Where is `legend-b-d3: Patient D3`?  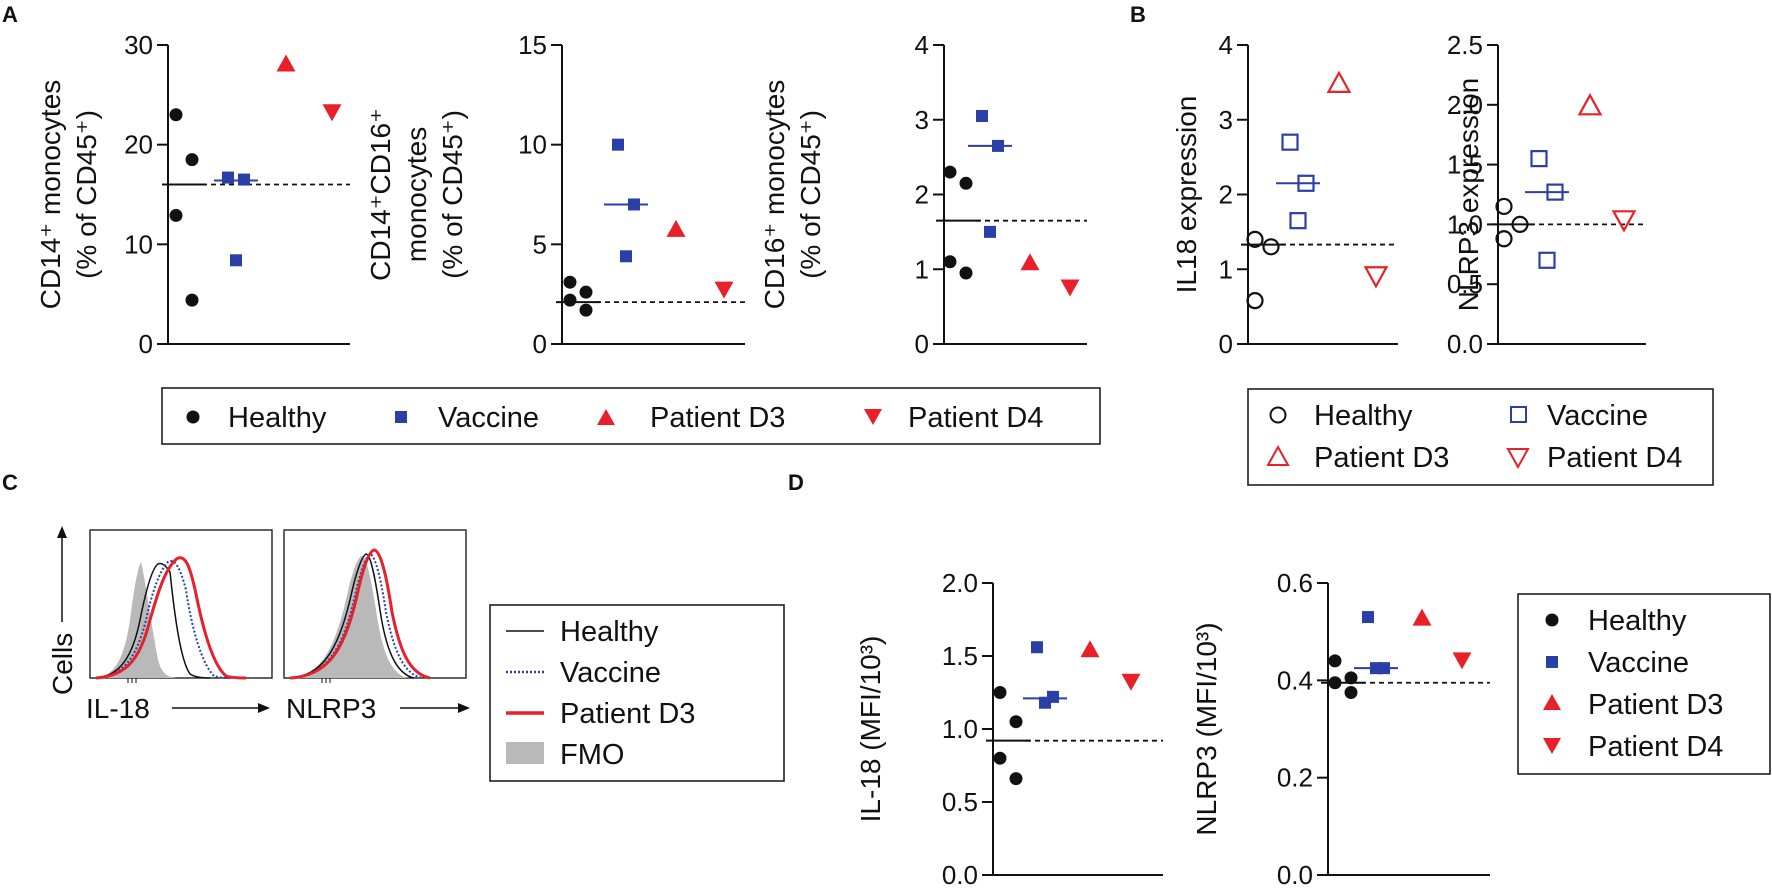 legend-b-d3: Patient D3 is located at coordinates (1381, 458).